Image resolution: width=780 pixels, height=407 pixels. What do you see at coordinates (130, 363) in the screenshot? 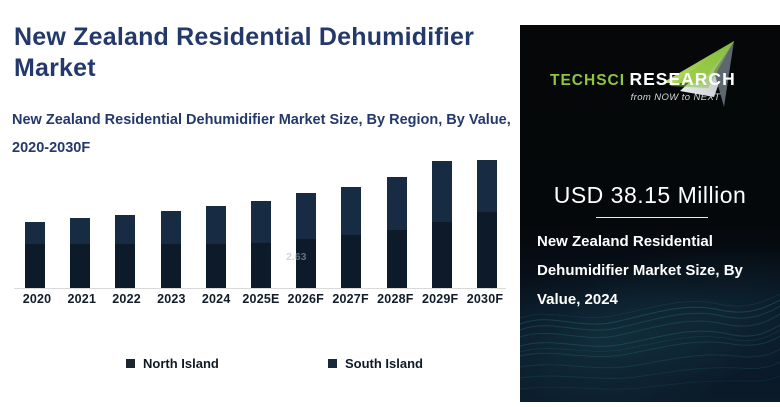
I see `legend-marker-north-island-icon` at bounding box center [130, 363].